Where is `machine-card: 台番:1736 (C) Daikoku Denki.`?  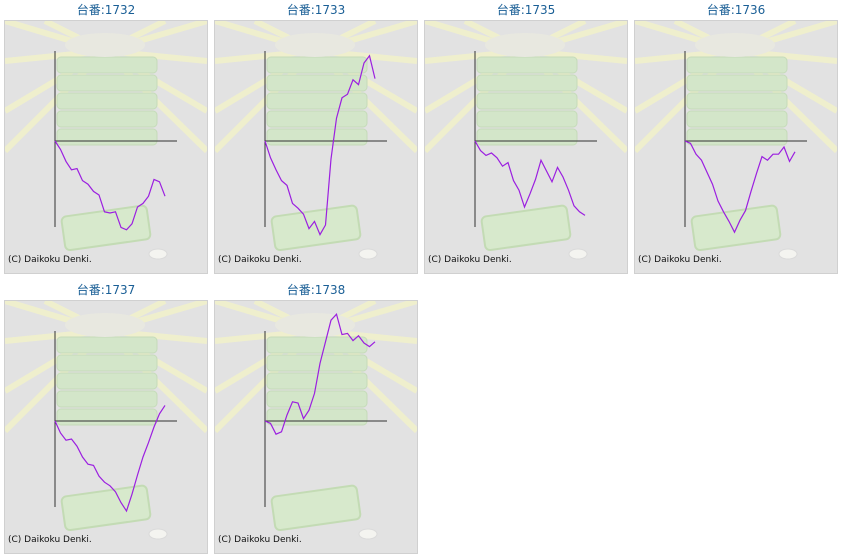
machine-card: 台番:1736 (C) Daikoku Denki. is located at coordinates (736, 137).